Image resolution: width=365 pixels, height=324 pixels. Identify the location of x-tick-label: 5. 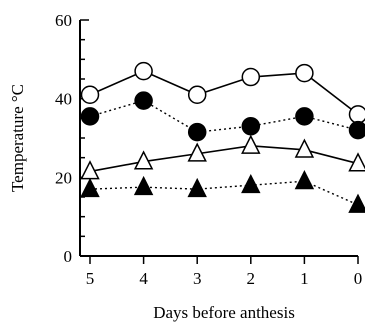
(90, 278).